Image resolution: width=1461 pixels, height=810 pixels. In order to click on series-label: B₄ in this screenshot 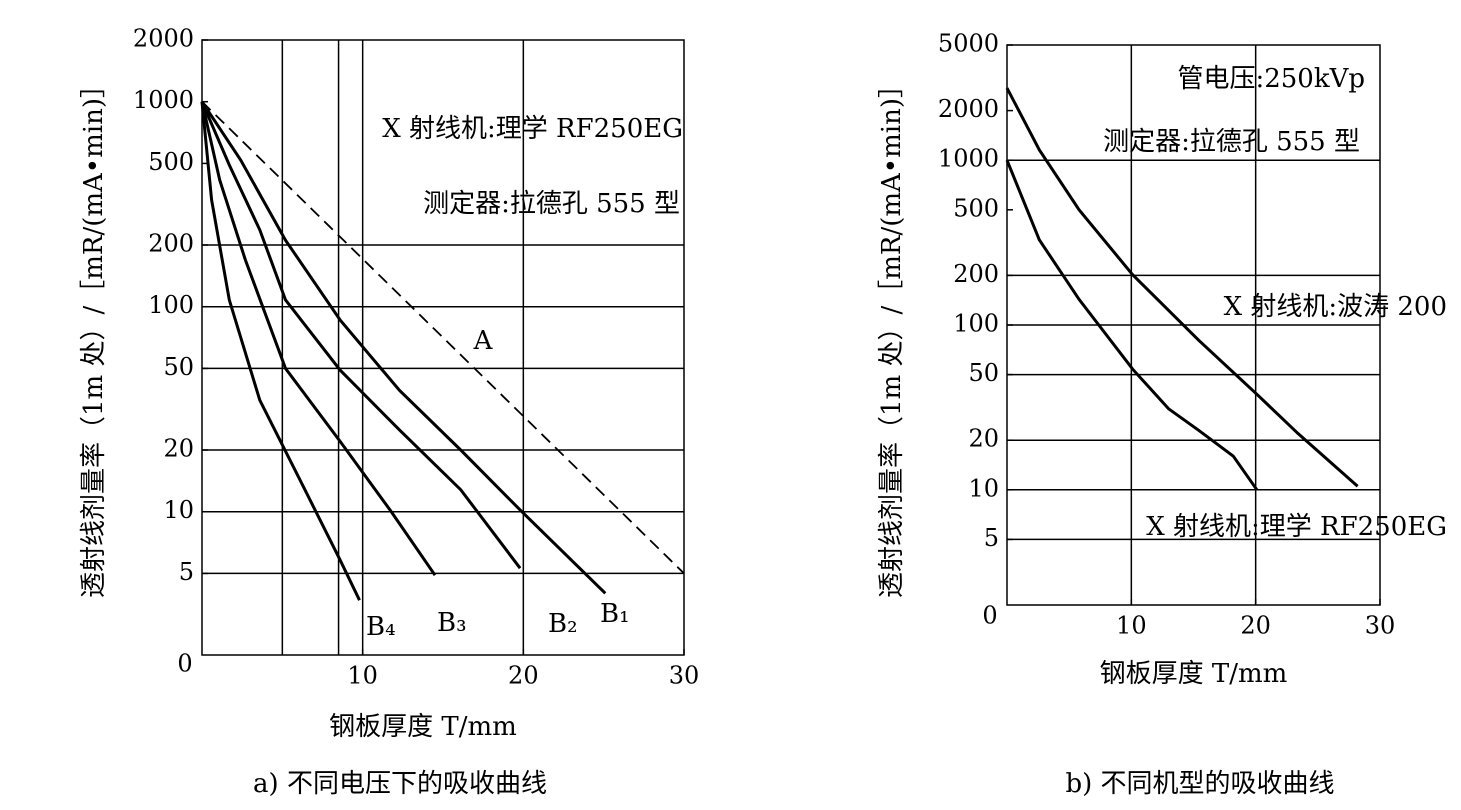, I will do `click(381, 627)`.